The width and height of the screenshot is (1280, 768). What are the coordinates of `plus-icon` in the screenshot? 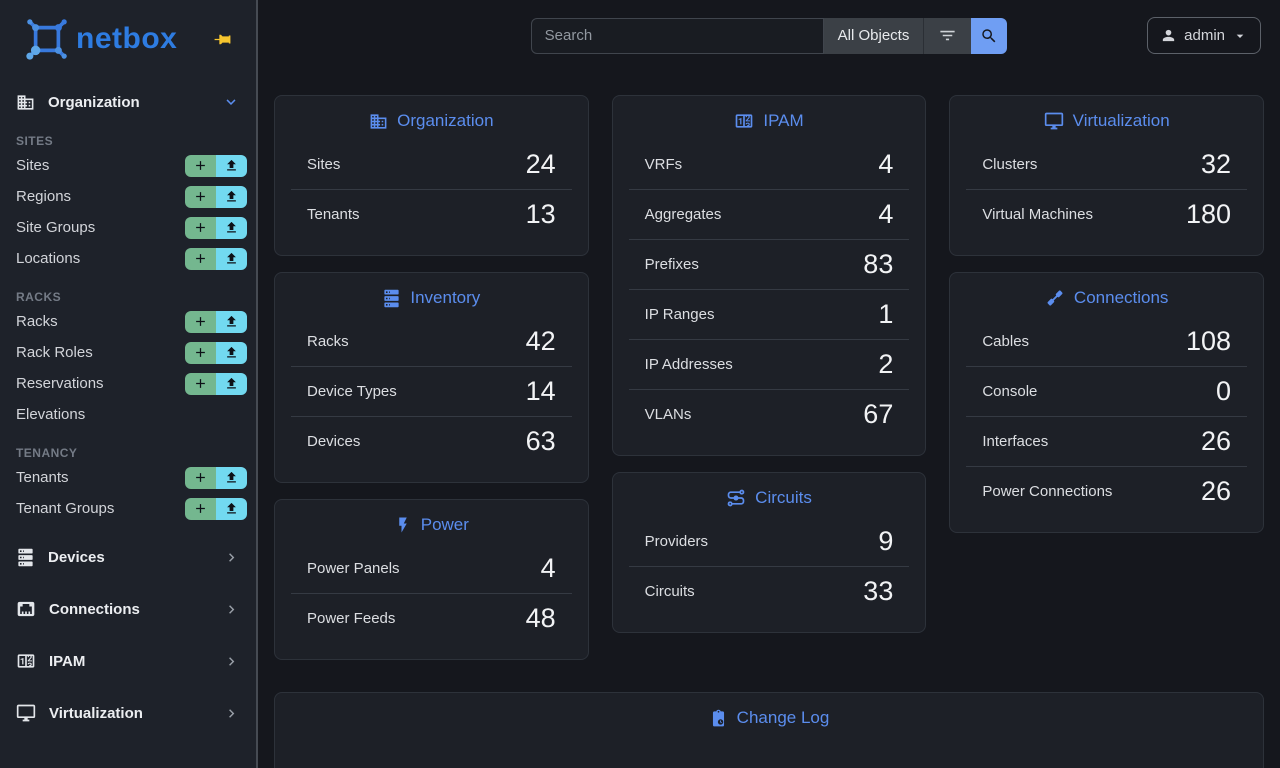 It's located at (200, 321).